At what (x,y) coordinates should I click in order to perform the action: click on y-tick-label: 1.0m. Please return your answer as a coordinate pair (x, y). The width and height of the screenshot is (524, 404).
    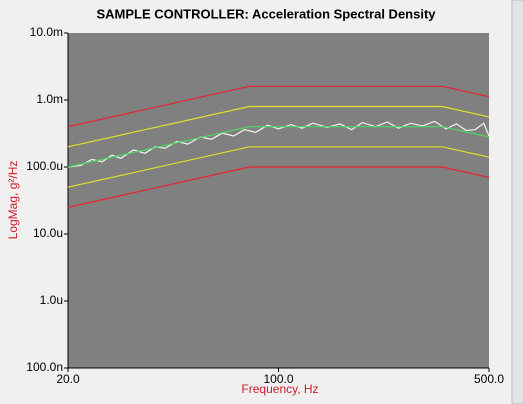
    Looking at the image, I should click on (49, 99).